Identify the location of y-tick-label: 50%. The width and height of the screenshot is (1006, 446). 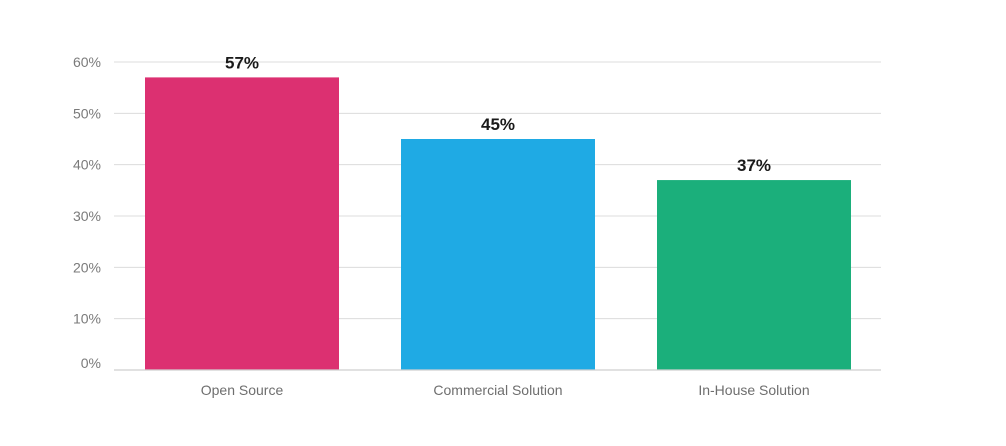
(87, 113).